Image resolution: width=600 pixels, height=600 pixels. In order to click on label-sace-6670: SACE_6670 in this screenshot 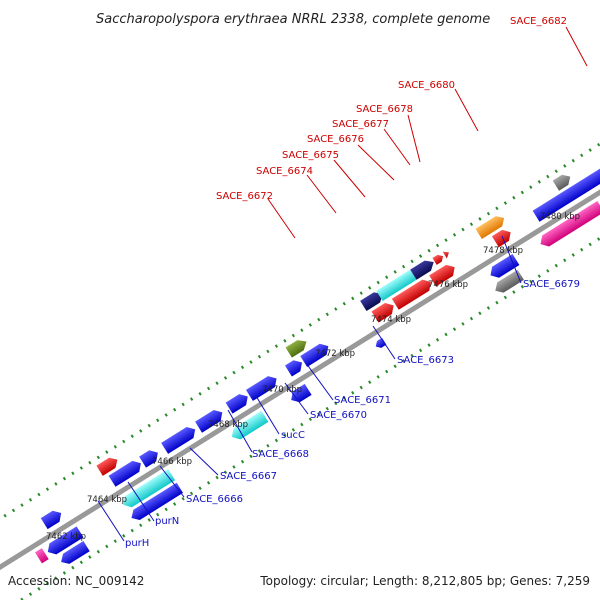, I will do `click(338, 415)`.